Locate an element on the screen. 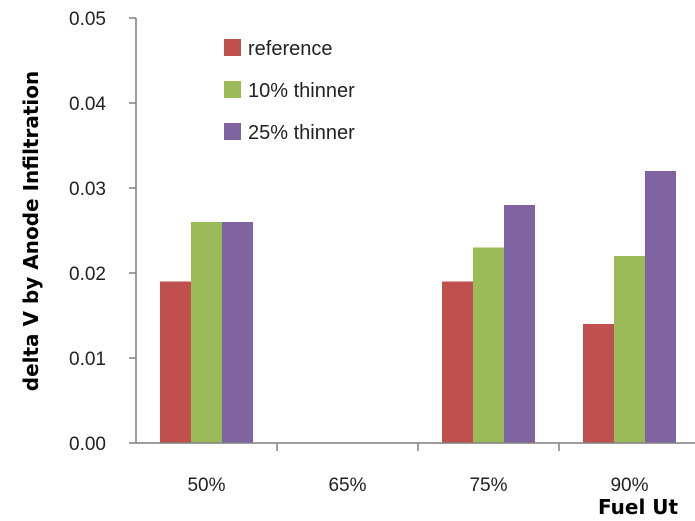  y-tick-label: 0.04 is located at coordinates (87, 104).